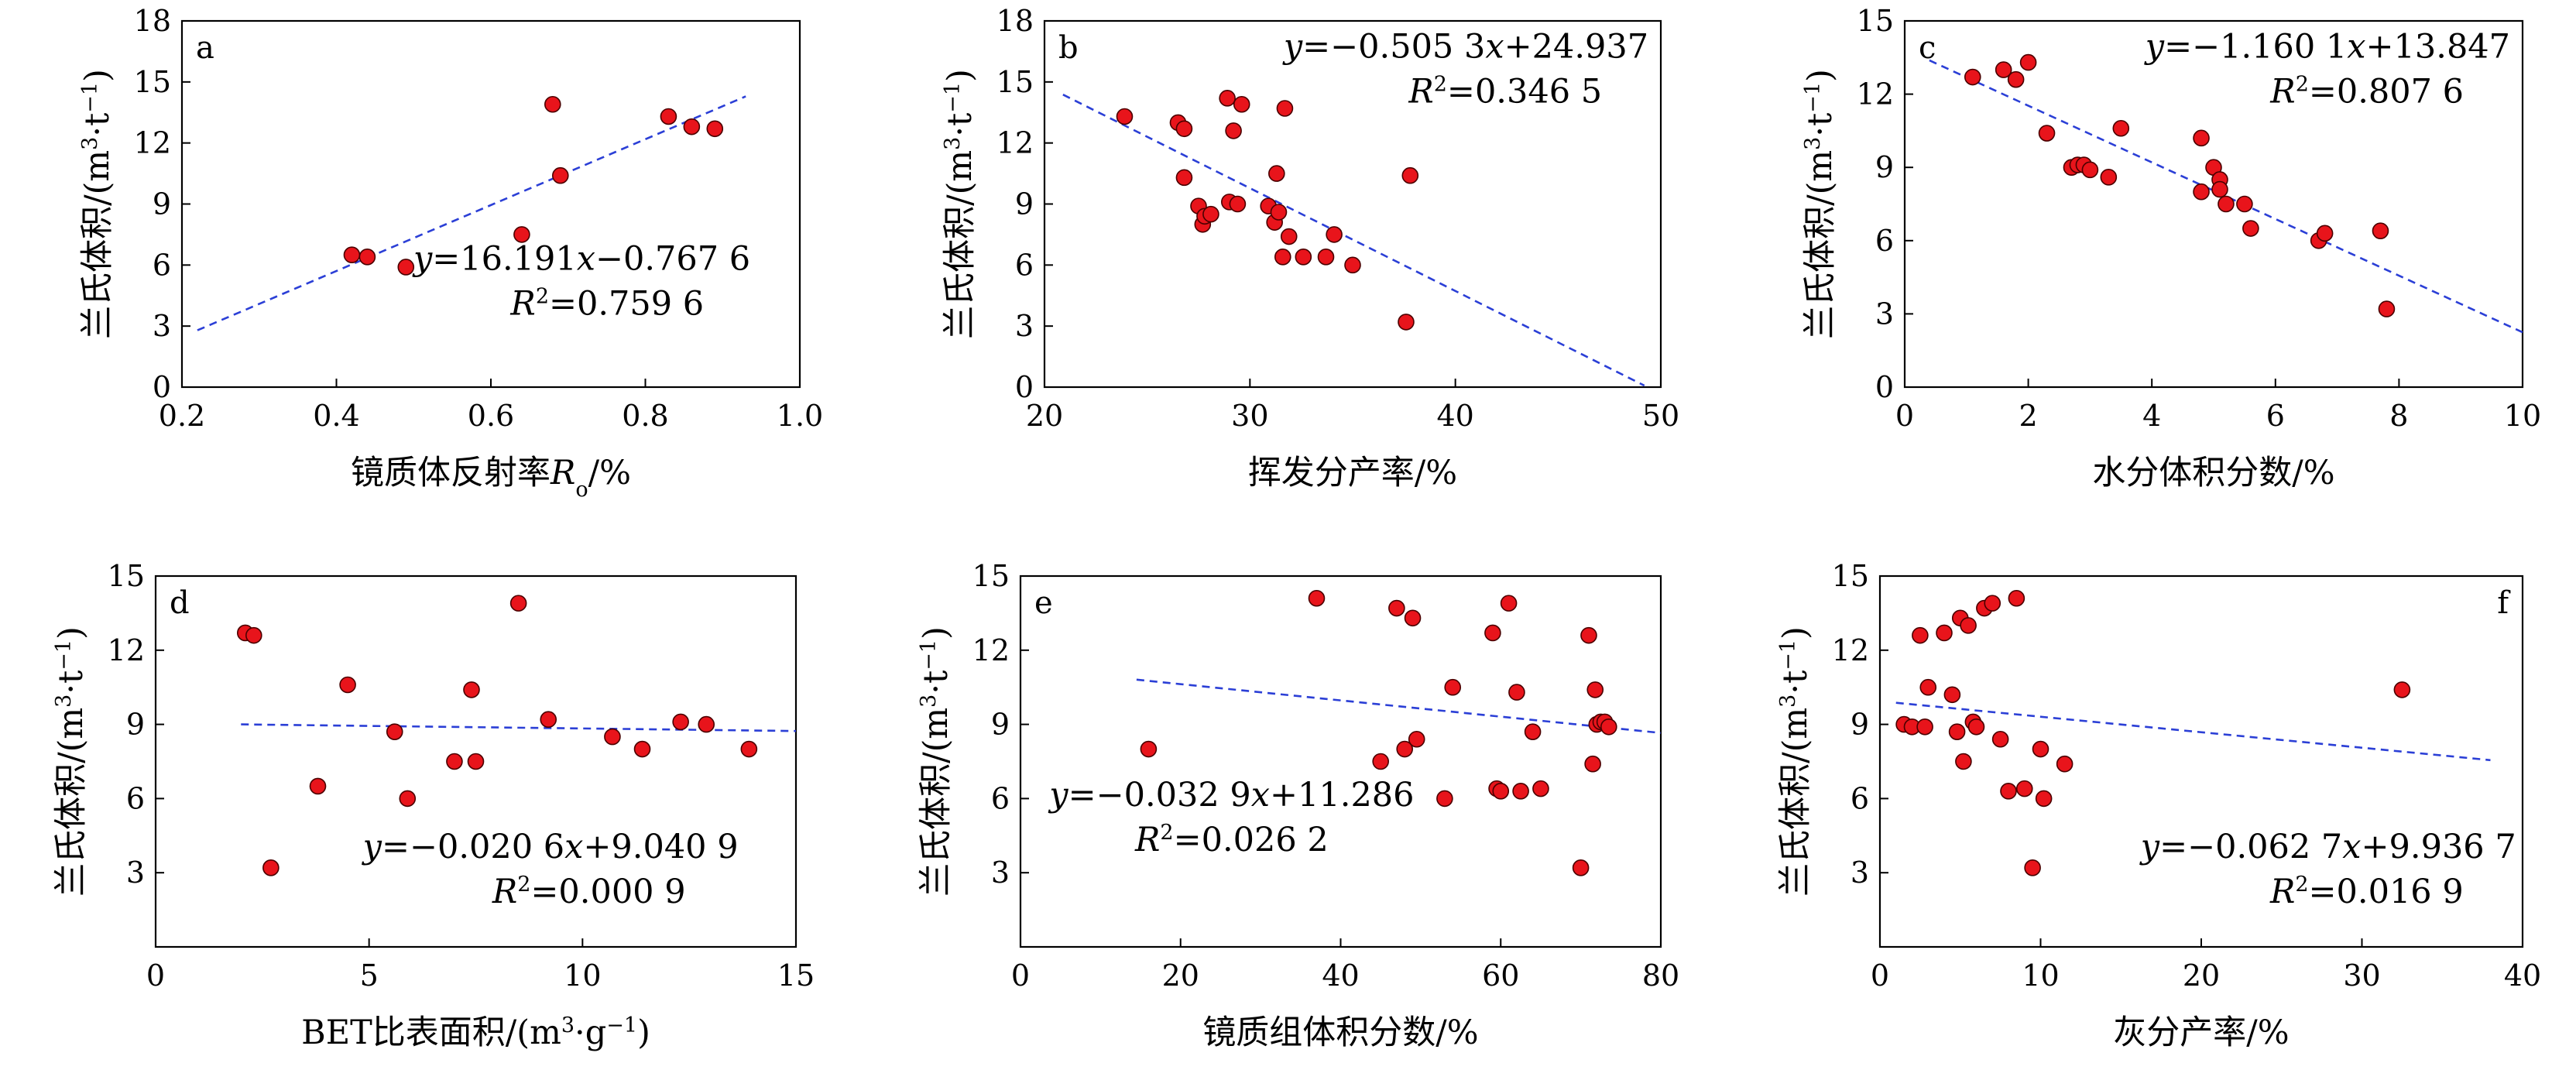 This screenshot has width=2576, height=1070. I want to click on text-run: 挥发分产率/%, so click(1352, 473).